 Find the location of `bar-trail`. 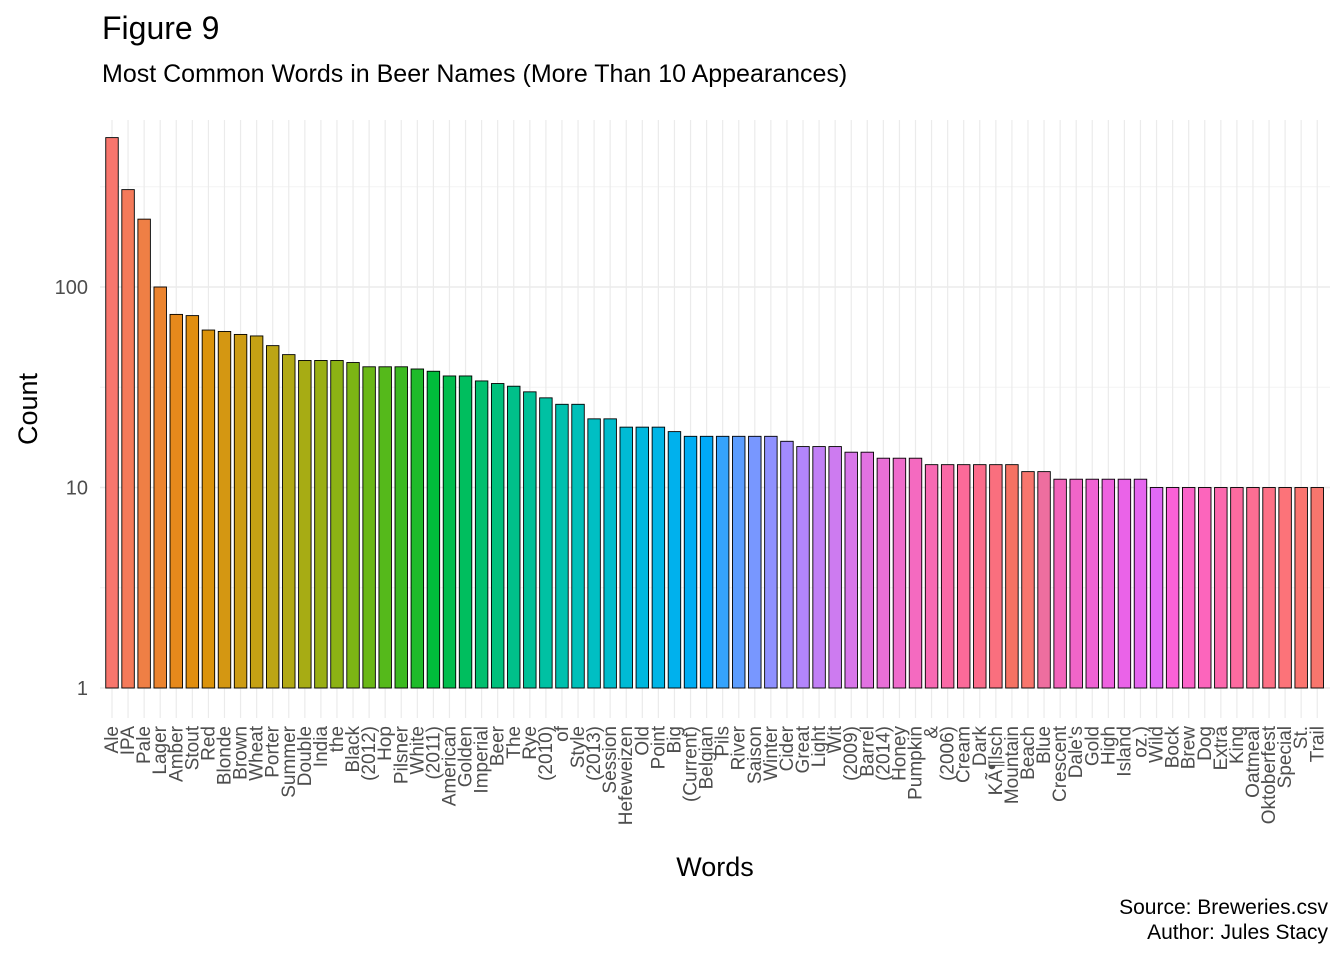

bar-trail is located at coordinates (1317, 588).